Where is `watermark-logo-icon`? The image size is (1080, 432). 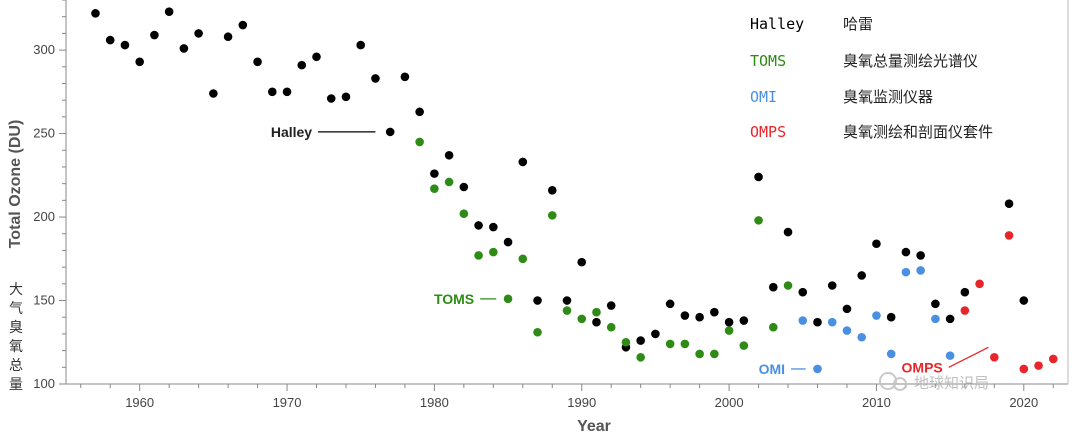 watermark-logo-icon is located at coordinates (888, 381).